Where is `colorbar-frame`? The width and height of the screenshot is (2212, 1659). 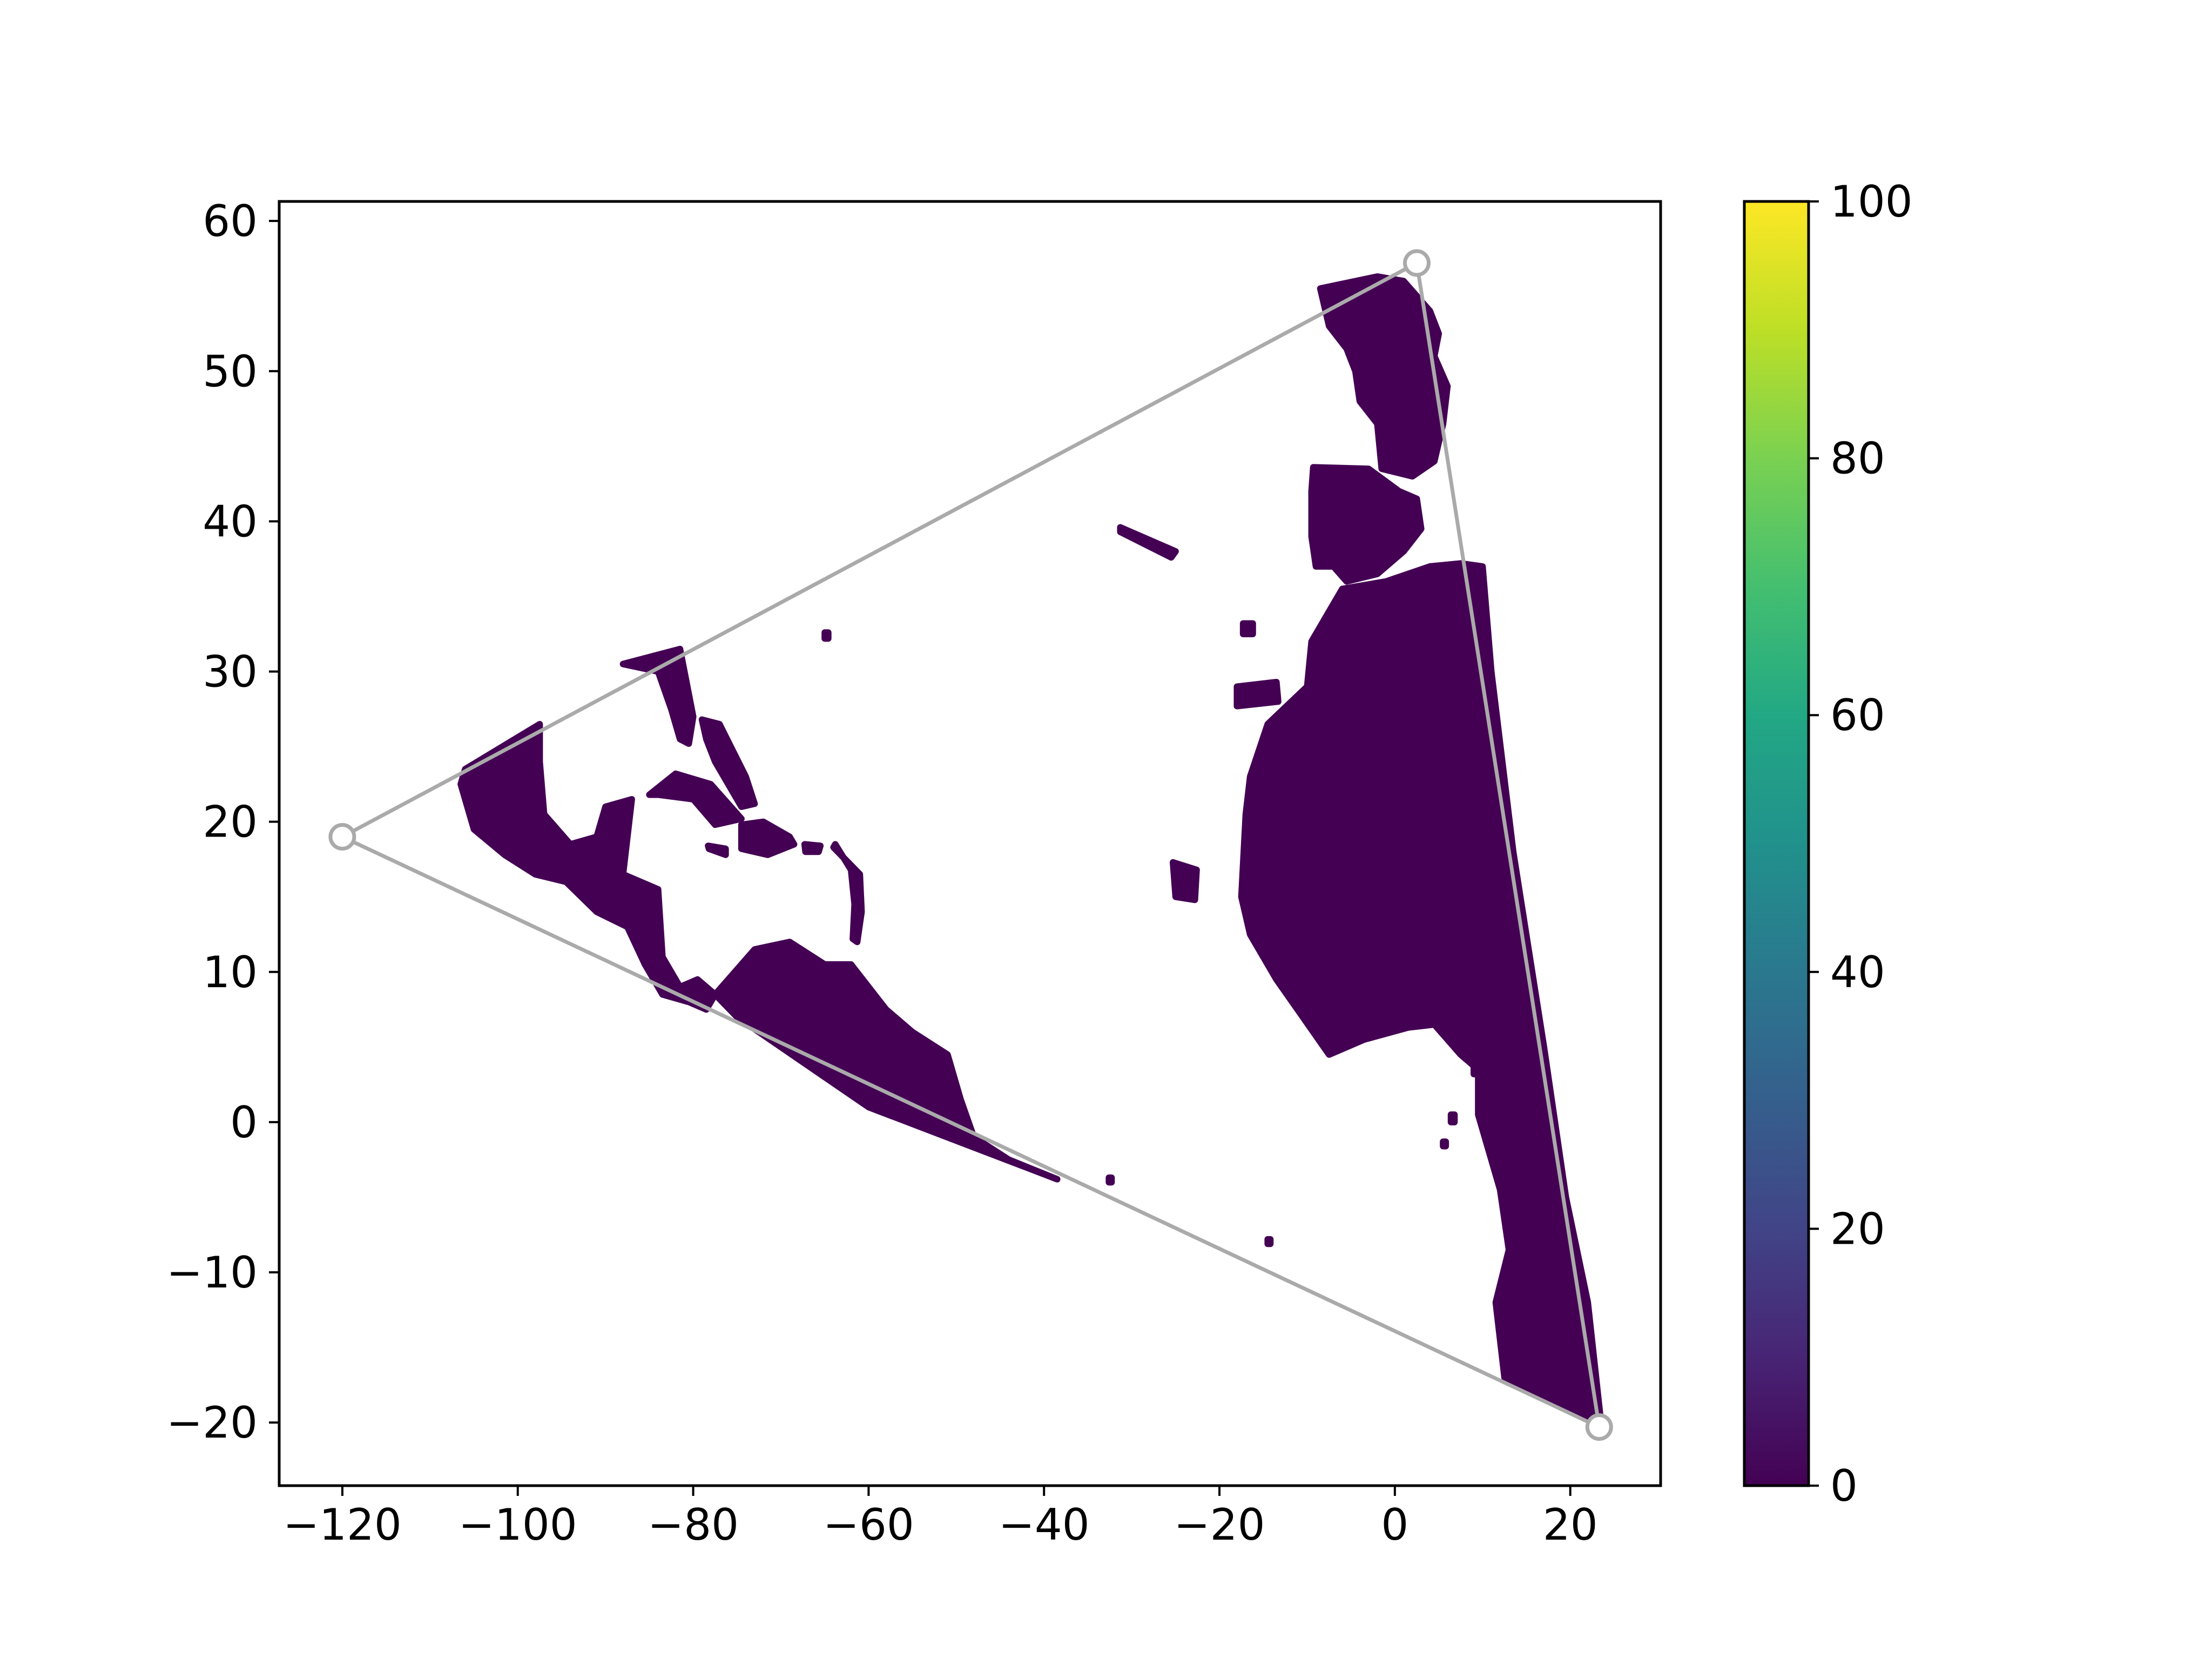
colorbar-frame is located at coordinates (1776, 843).